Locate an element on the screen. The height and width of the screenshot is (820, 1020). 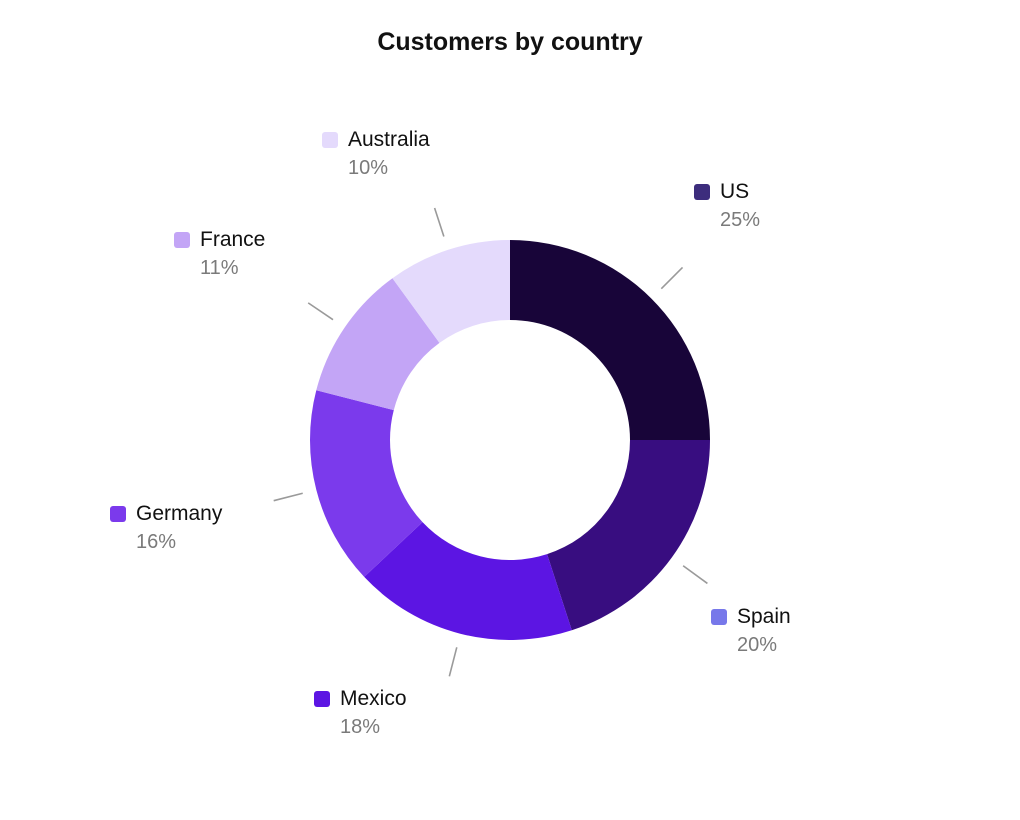
legend-entry: Mexico is located at coordinates (414, 699).